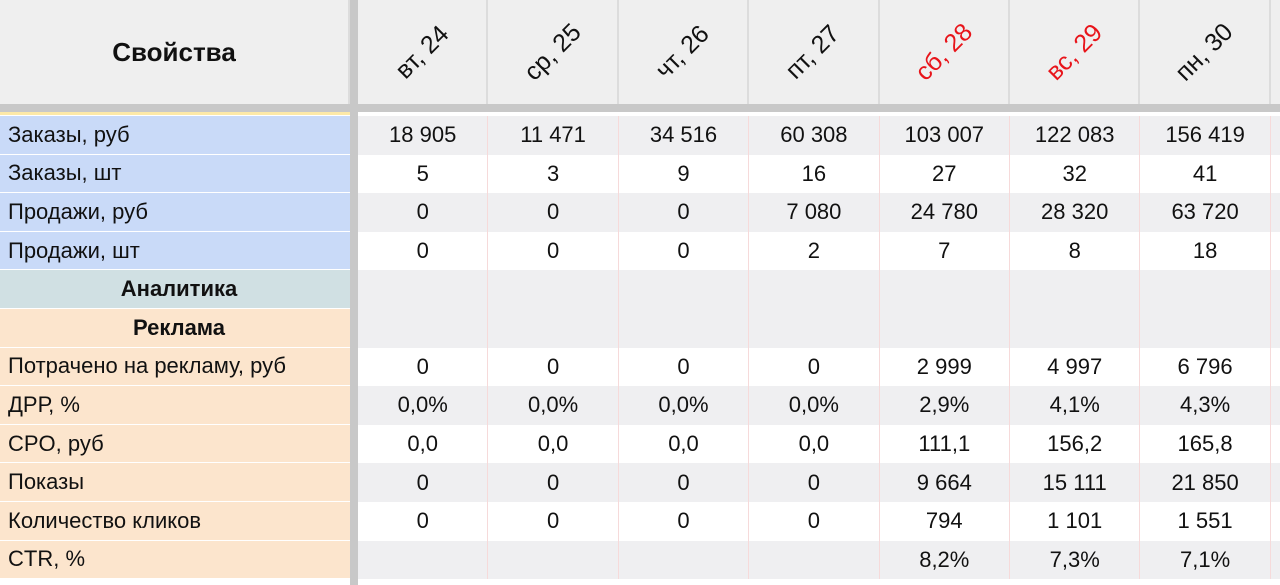 Image resolution: width=1280 pixels, height=585 pixels. What do you see at coordinates (944, 367) in the screenshot?
I see `cell: 2 999` at bounding box center [944, 367].